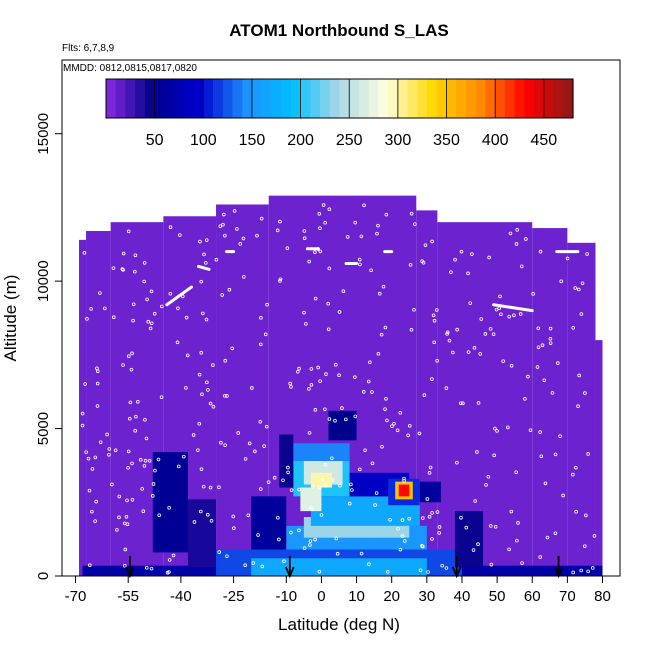  Describe the element at coordinates (469, 539) in the screenshot. I see `heat-cell` at that location.